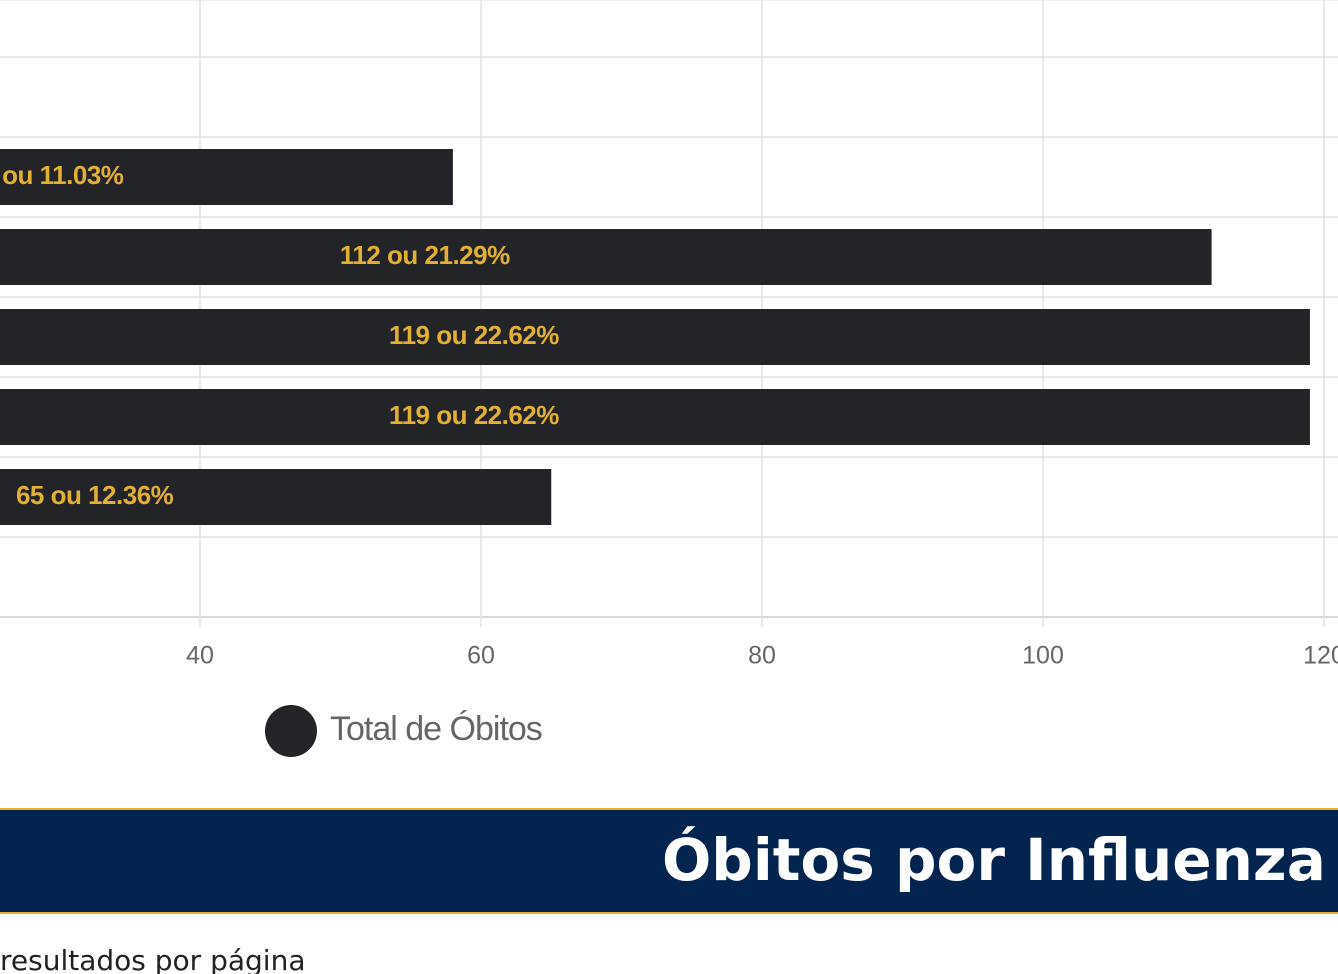 The image size is (1338, 974). Describe the element at coordinates (436, 729) in the screenshot. I see `legend-label: Total de Óbitos` at that location.